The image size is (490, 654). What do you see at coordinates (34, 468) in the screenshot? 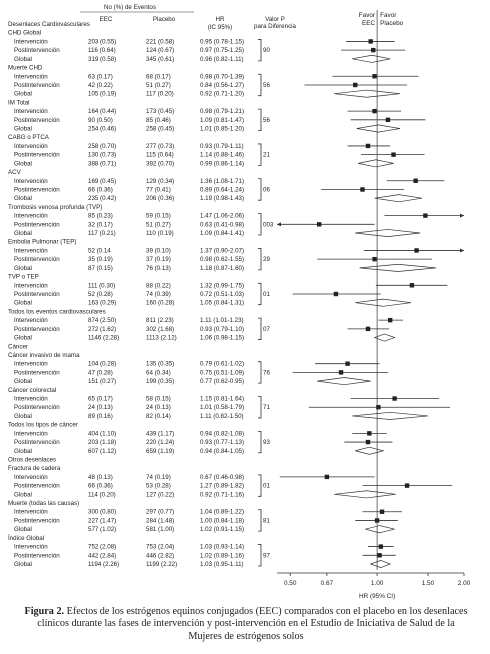
I see `section-title-15: Fractura de cadera` at bounding box center [34, 468].